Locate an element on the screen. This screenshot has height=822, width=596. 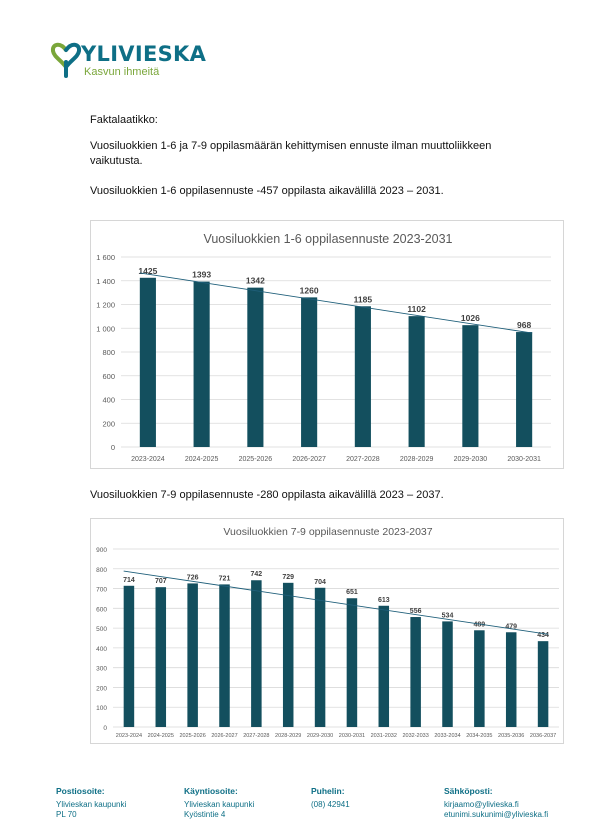
data-label: 707 is located at coordinates (161, 581).